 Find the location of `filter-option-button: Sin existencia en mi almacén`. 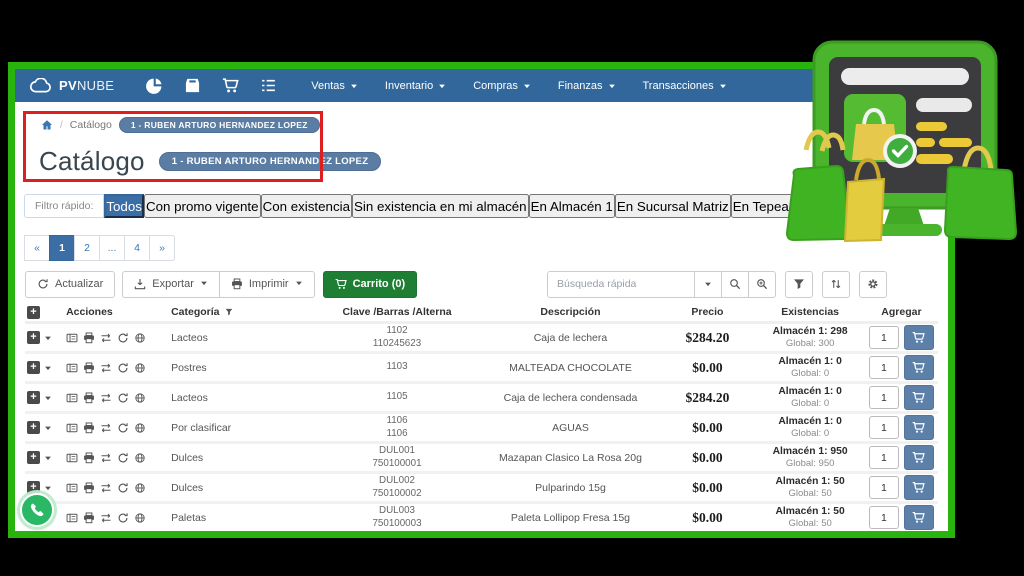

filter-option-button: Sin existencia en mi almacén is located at coordinates (440, 206).